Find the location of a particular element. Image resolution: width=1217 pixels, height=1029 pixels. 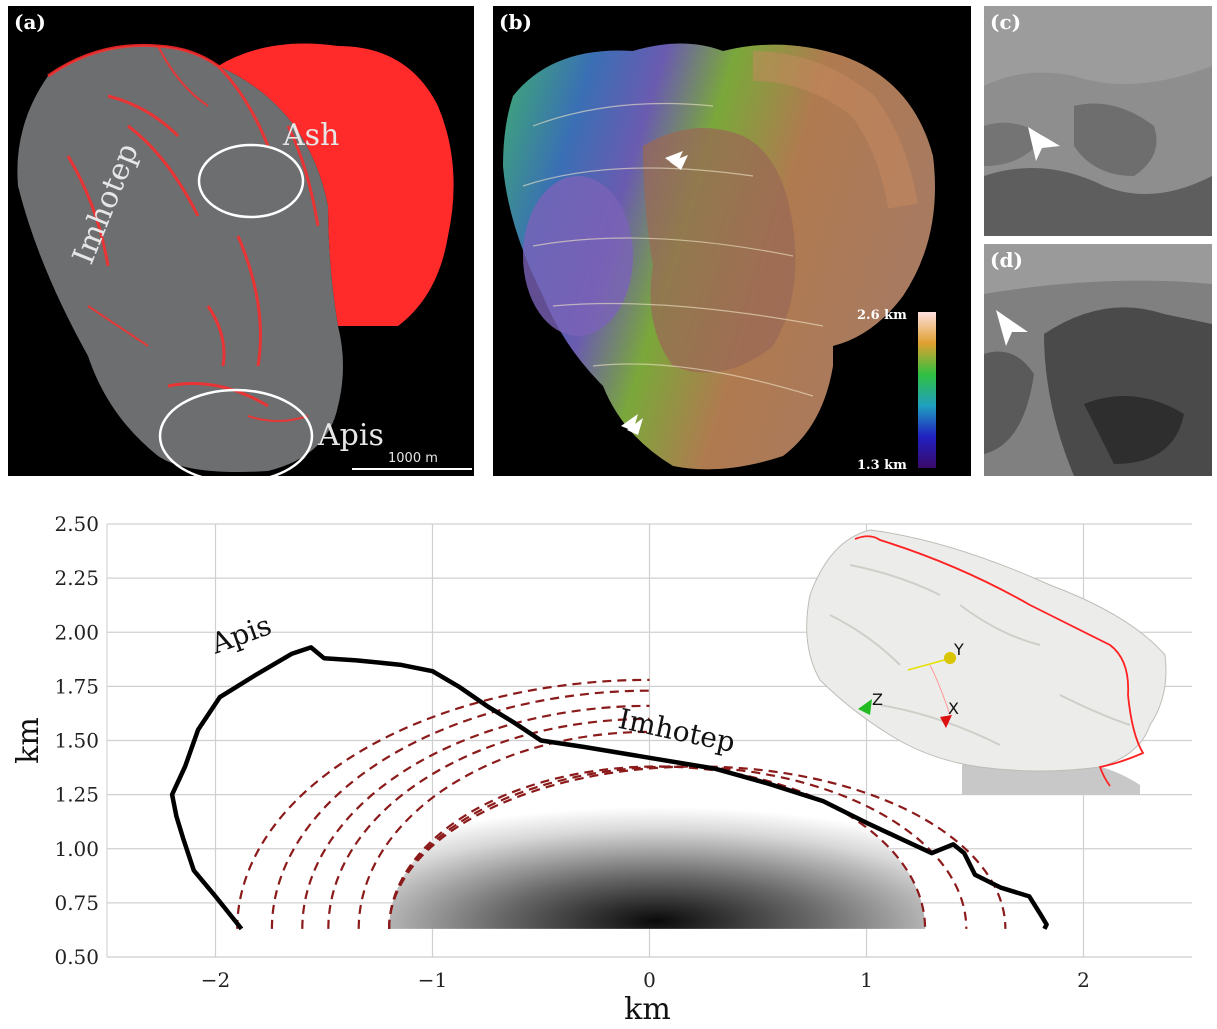

inset-3d-shape: Y Z X is located at coordinates (986, 662).